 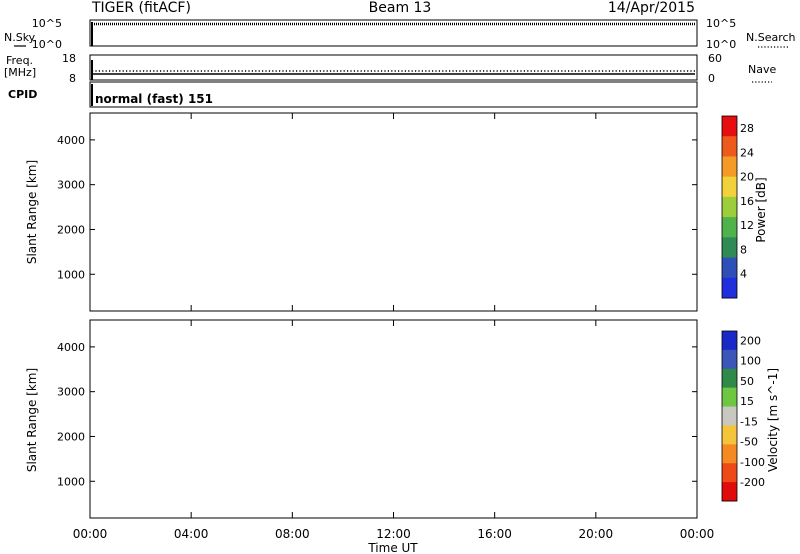 I want to click on velocity-colorbar-tick-label: 100, so click(x=750, y=361).